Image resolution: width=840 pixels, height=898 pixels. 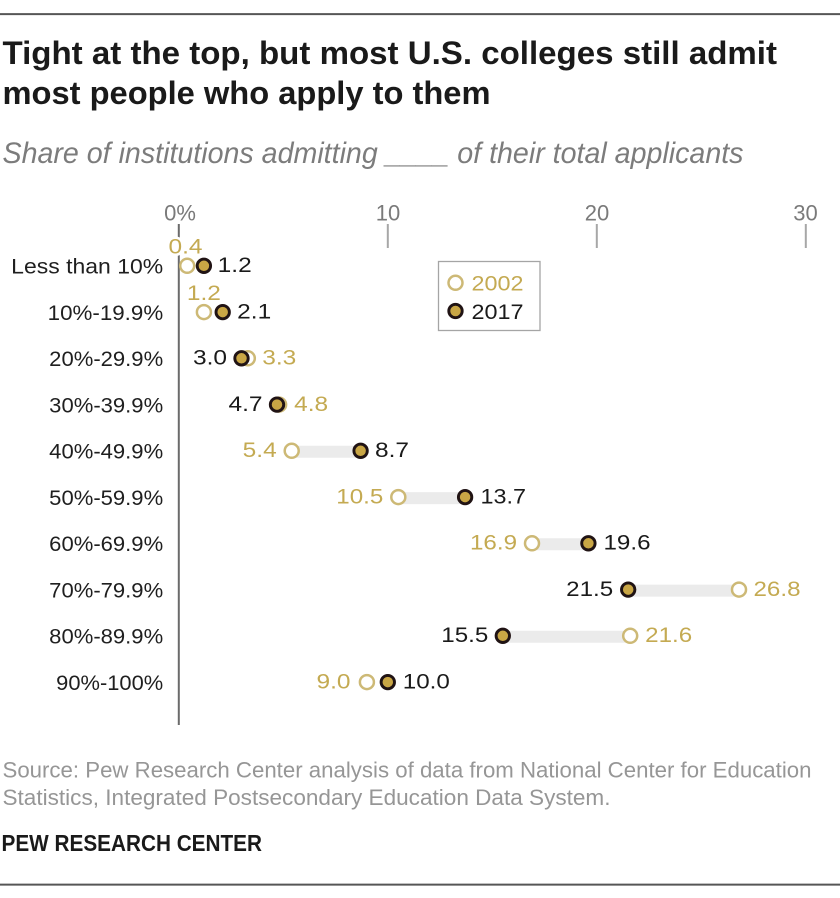 What do you see at coordinates (805, 213) in the screenshot?
I see `svg-text: 30` at bounding box center [805, 213].